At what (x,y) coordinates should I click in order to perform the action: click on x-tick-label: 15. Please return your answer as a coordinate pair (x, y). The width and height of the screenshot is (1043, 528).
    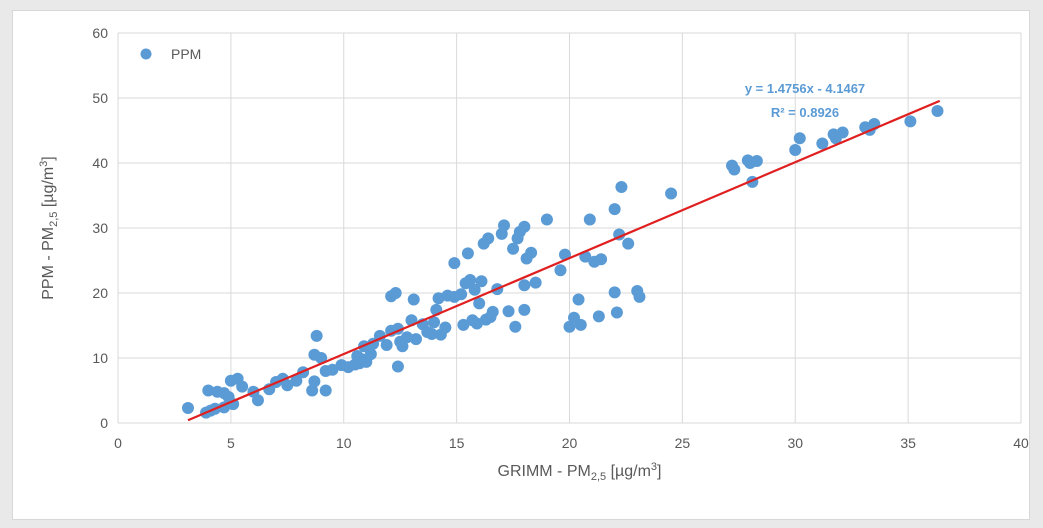
    Looking at the image, I should click on (457, 443).